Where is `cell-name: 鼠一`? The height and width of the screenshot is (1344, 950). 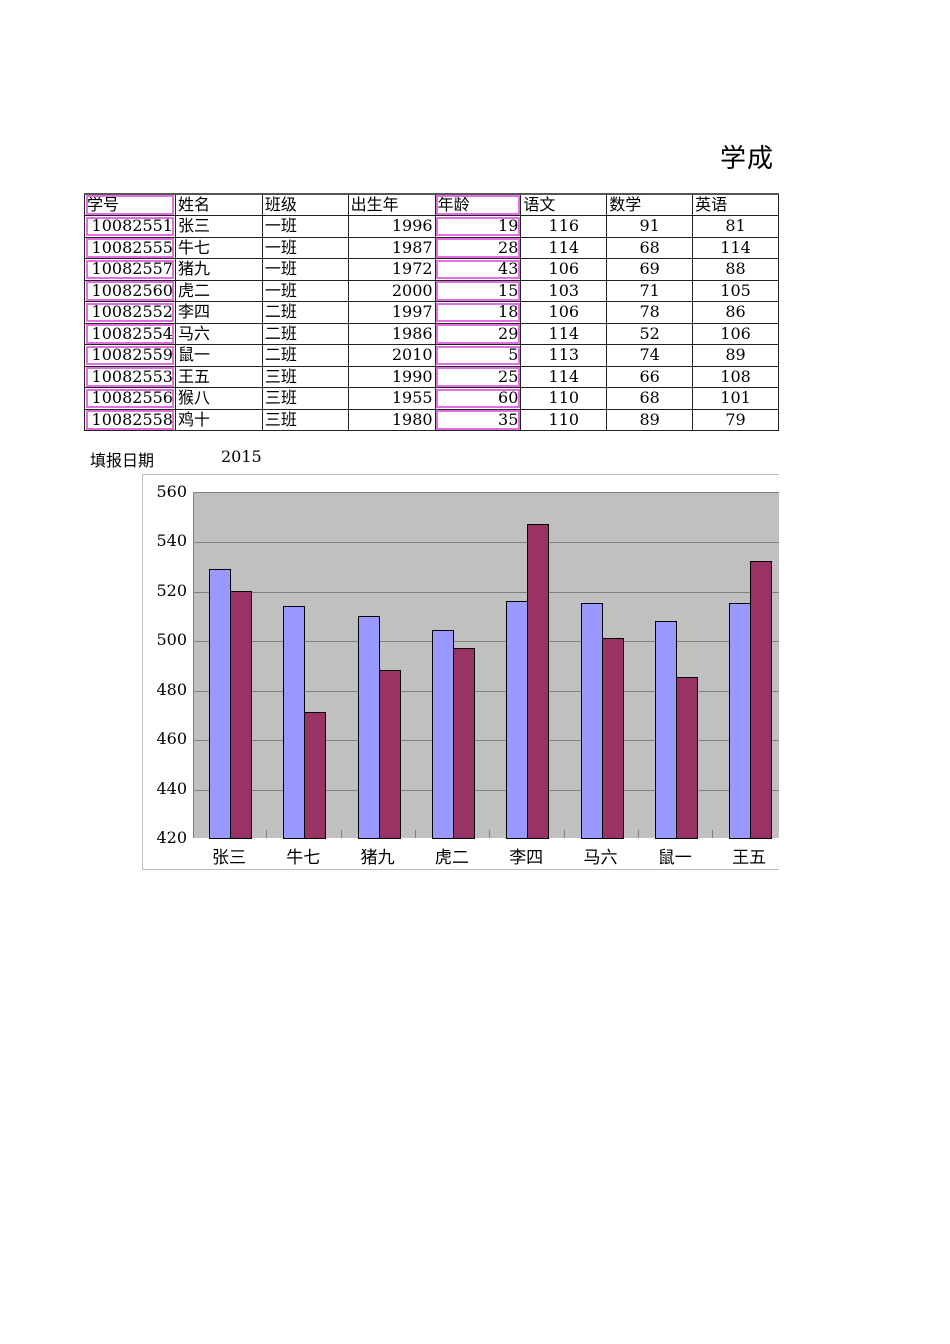
cell-name: 鼠一 is located at coordinates (218, 355).